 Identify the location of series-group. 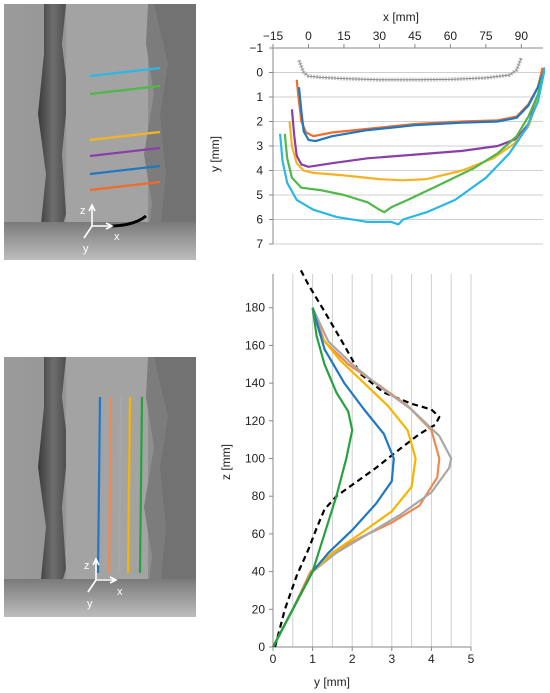
(412, 141).